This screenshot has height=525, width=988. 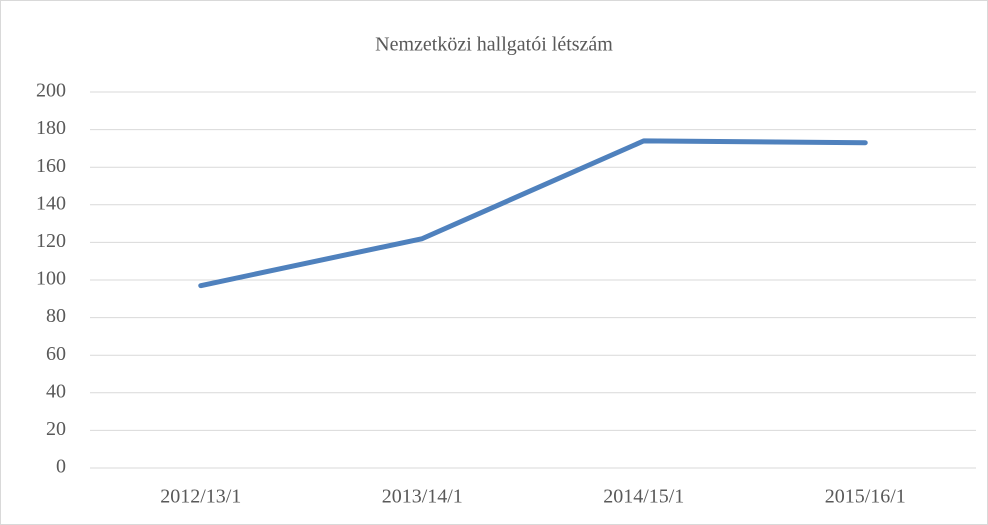 I want to click on y-tick-label: 140, so click(x=51, y=203).